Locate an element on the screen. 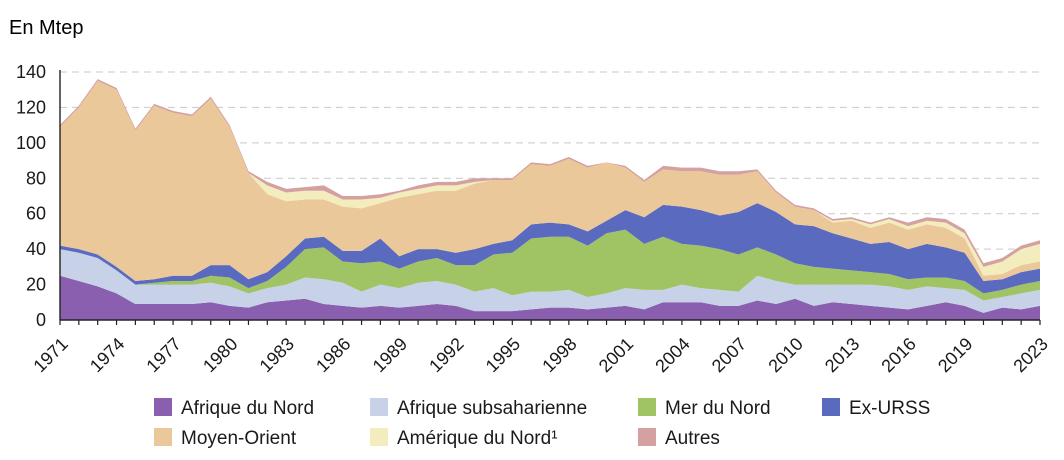 This screenshot has height=460, width=1064. y-tick-label-40: 40 is located at coordinates (36, 249).